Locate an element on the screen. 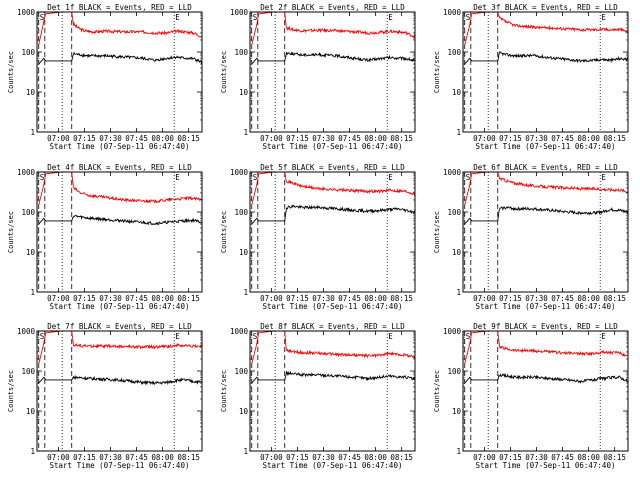  panel-title: Det 1f BLACK = Events, RED = LLD is located at coordinates (119, 7).